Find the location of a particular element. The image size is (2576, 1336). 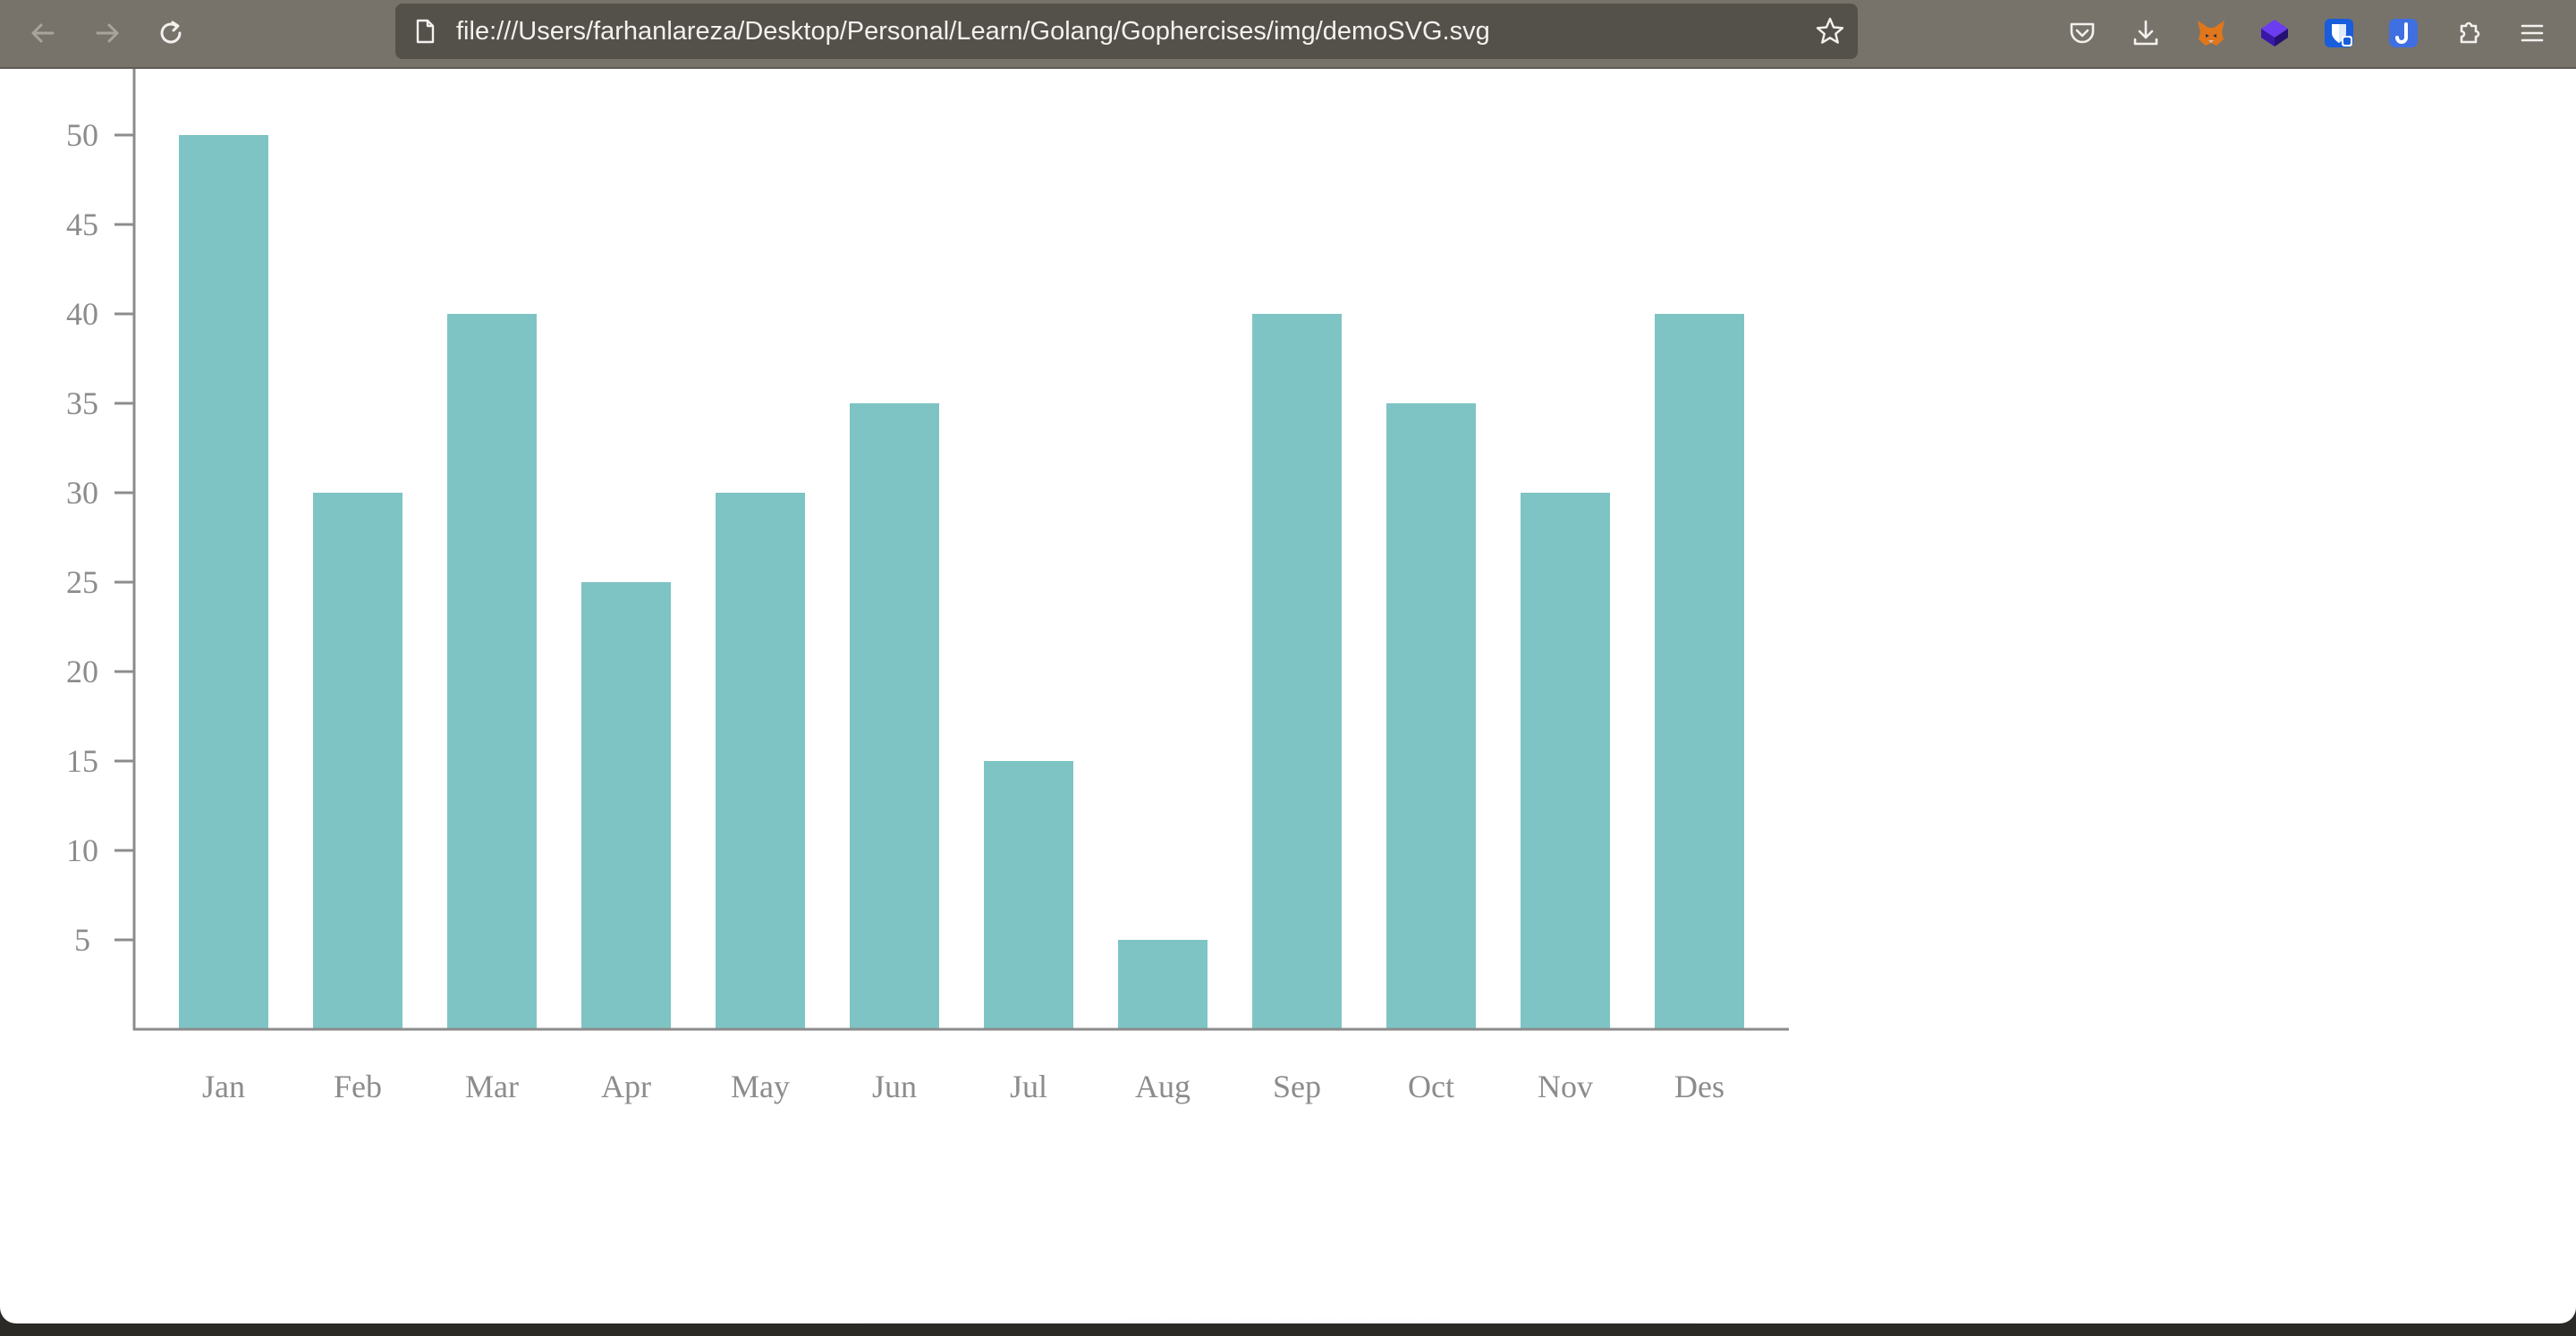

puzzle-icon is located at coordinates (2470, 32).